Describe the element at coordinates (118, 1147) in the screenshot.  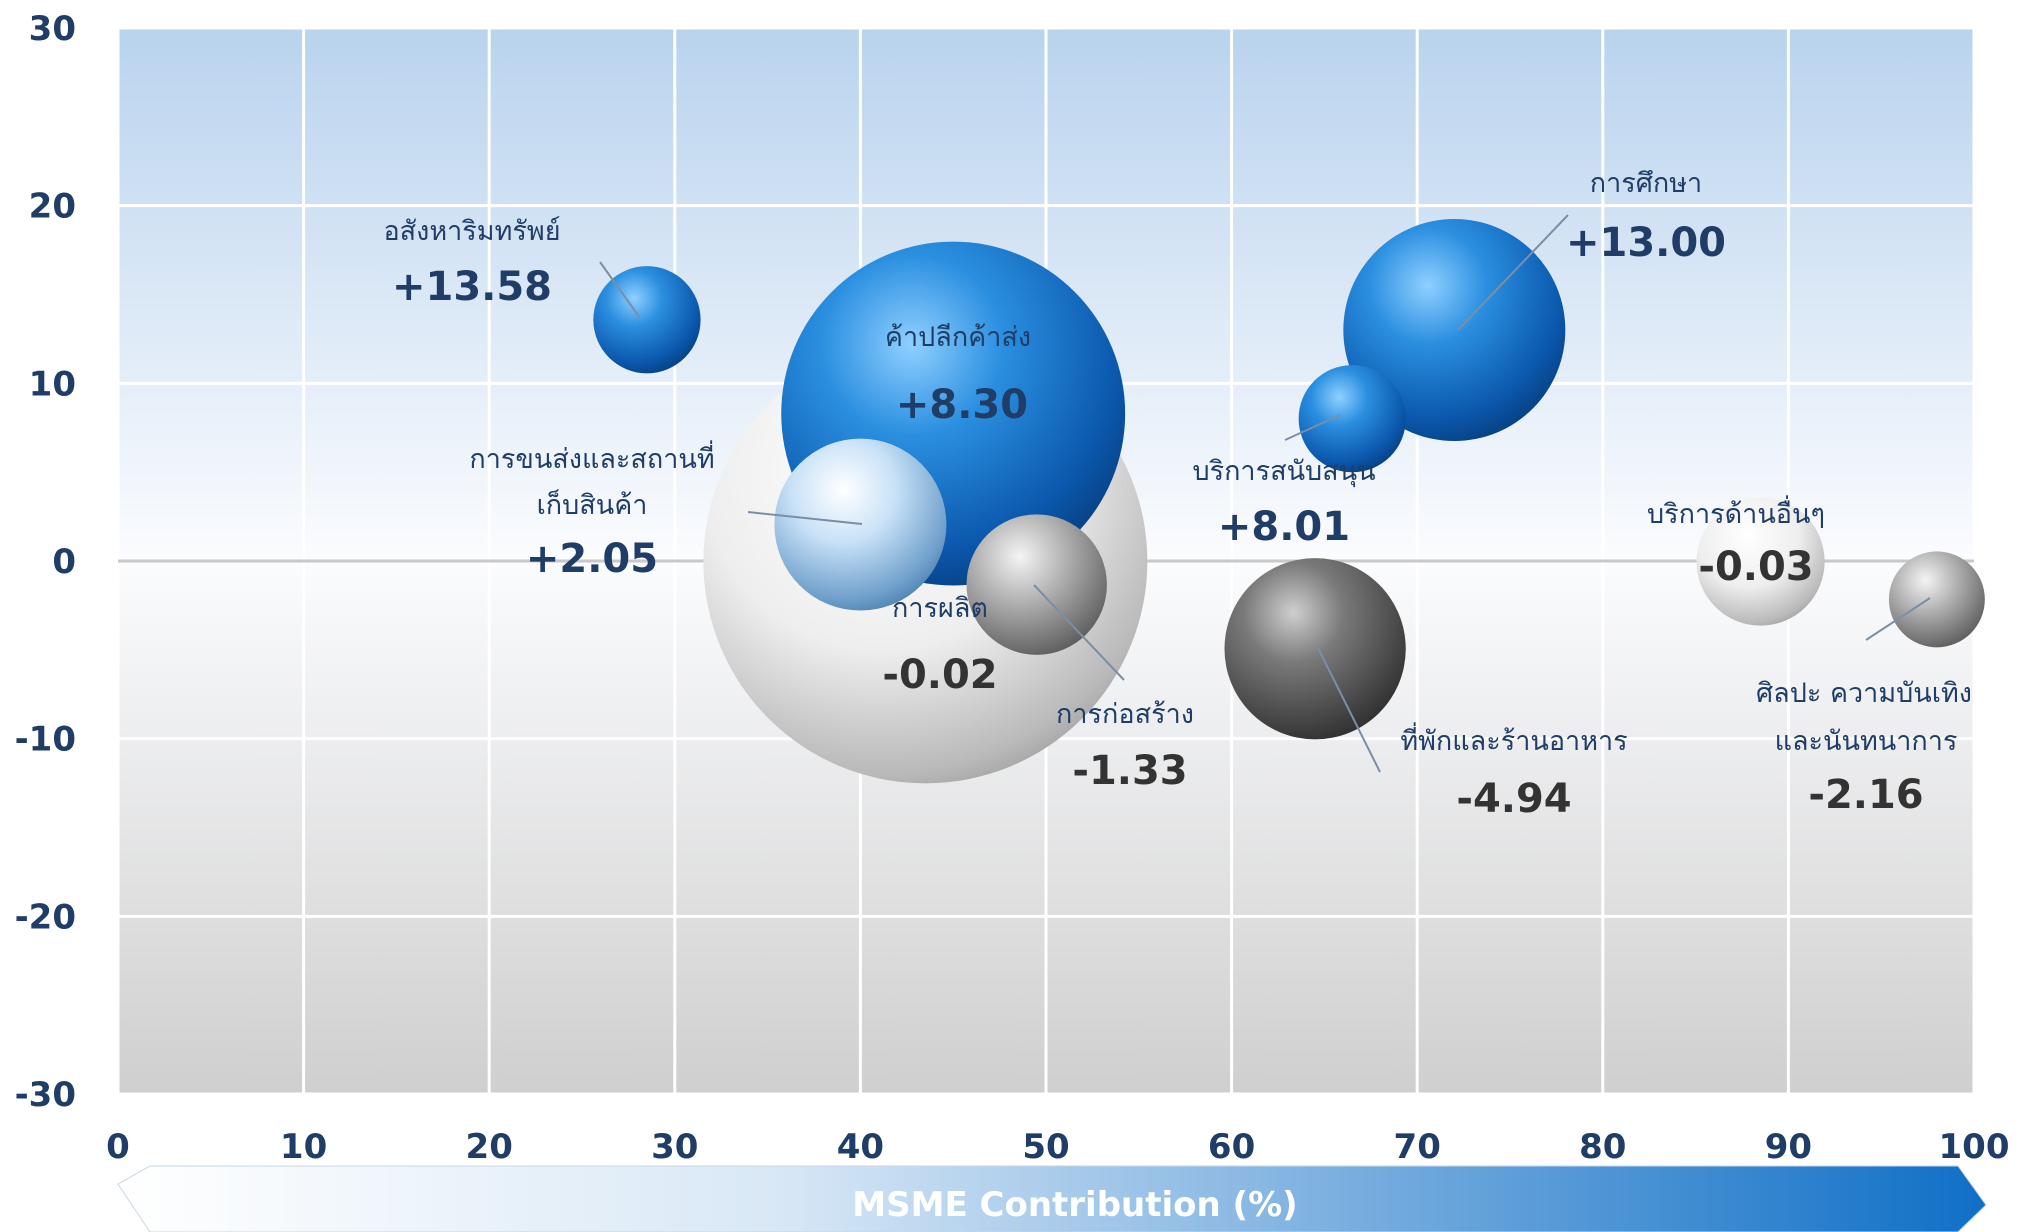
I see `x-tick-label: 0` at that location.